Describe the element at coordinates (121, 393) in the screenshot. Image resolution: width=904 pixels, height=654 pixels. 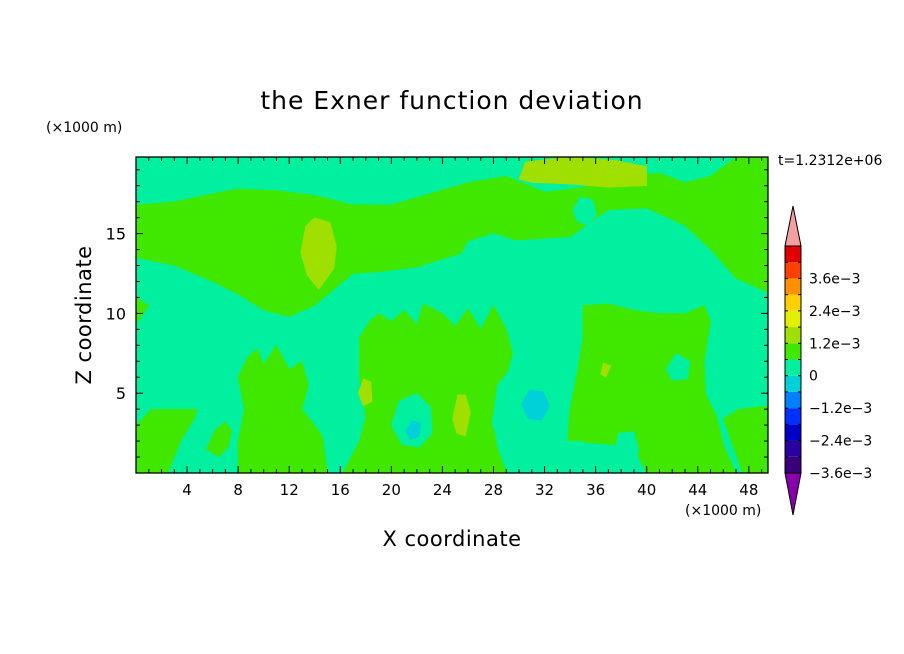
I see `y-tick-label: 5` at that location.